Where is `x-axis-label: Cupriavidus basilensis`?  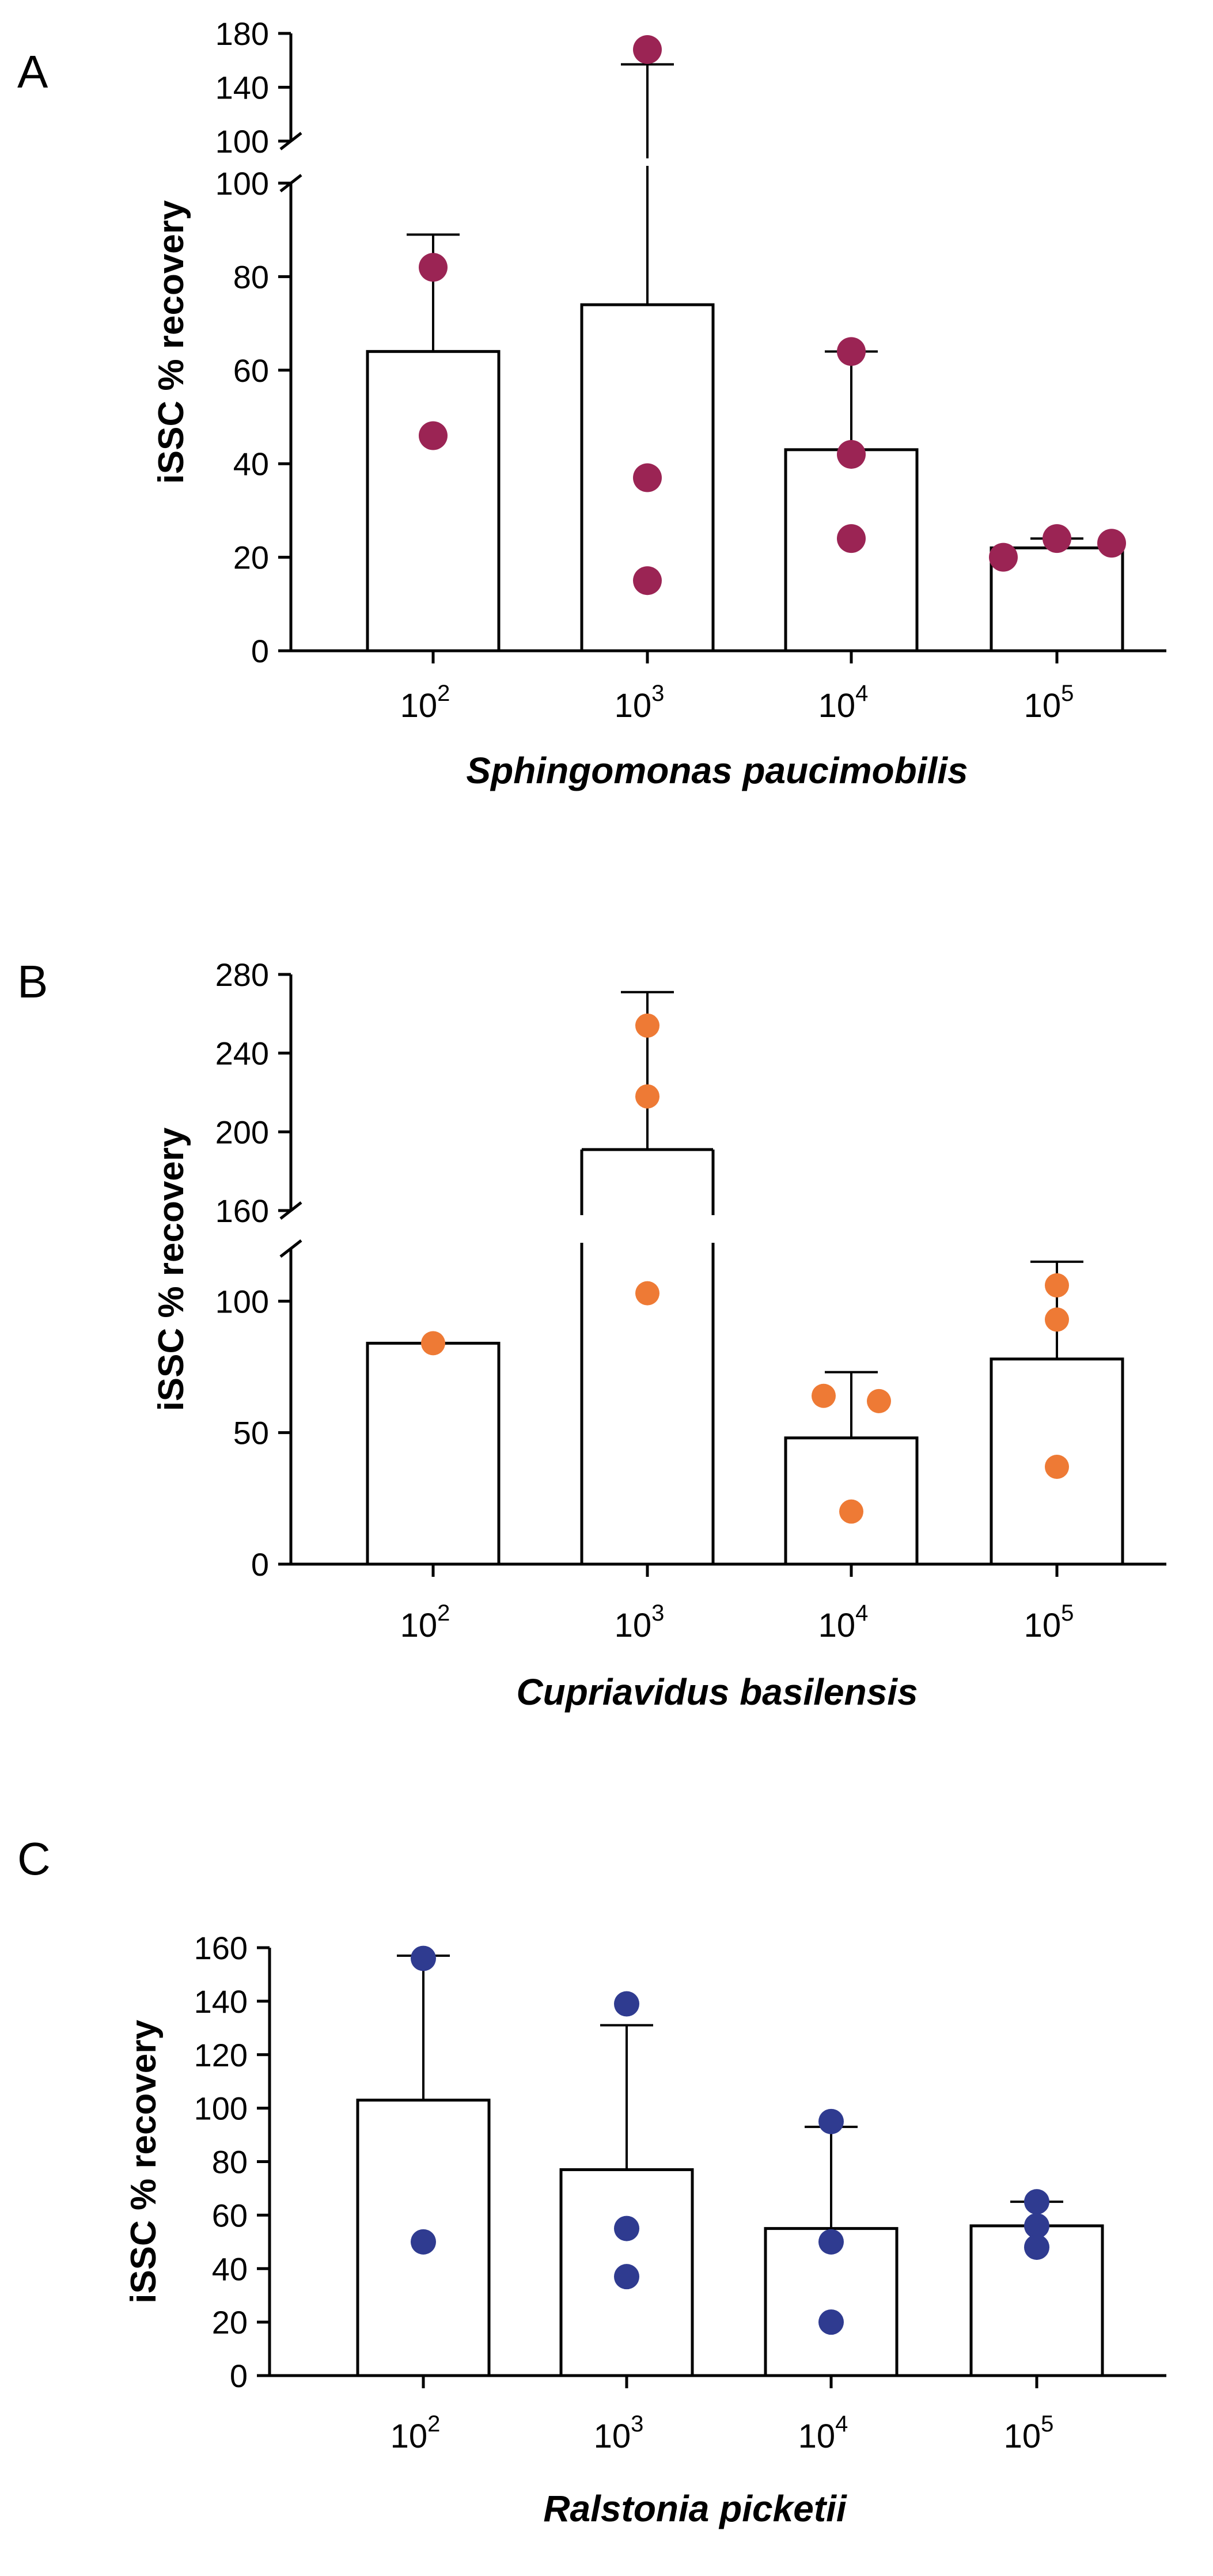
x-axis-label: Cupriavidus basilensis is located at coordinates (717, 1692).